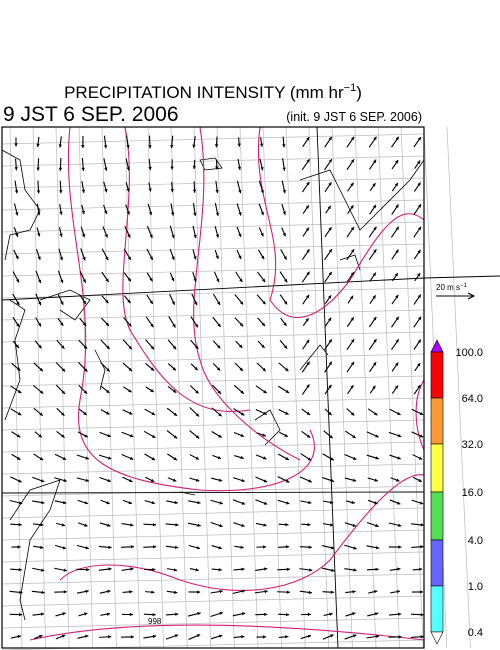 The image size is (500, 650). Describe the element at coordinates (475, 587) in the screenshot. I see `colorbar-label: 1.0` at that location.